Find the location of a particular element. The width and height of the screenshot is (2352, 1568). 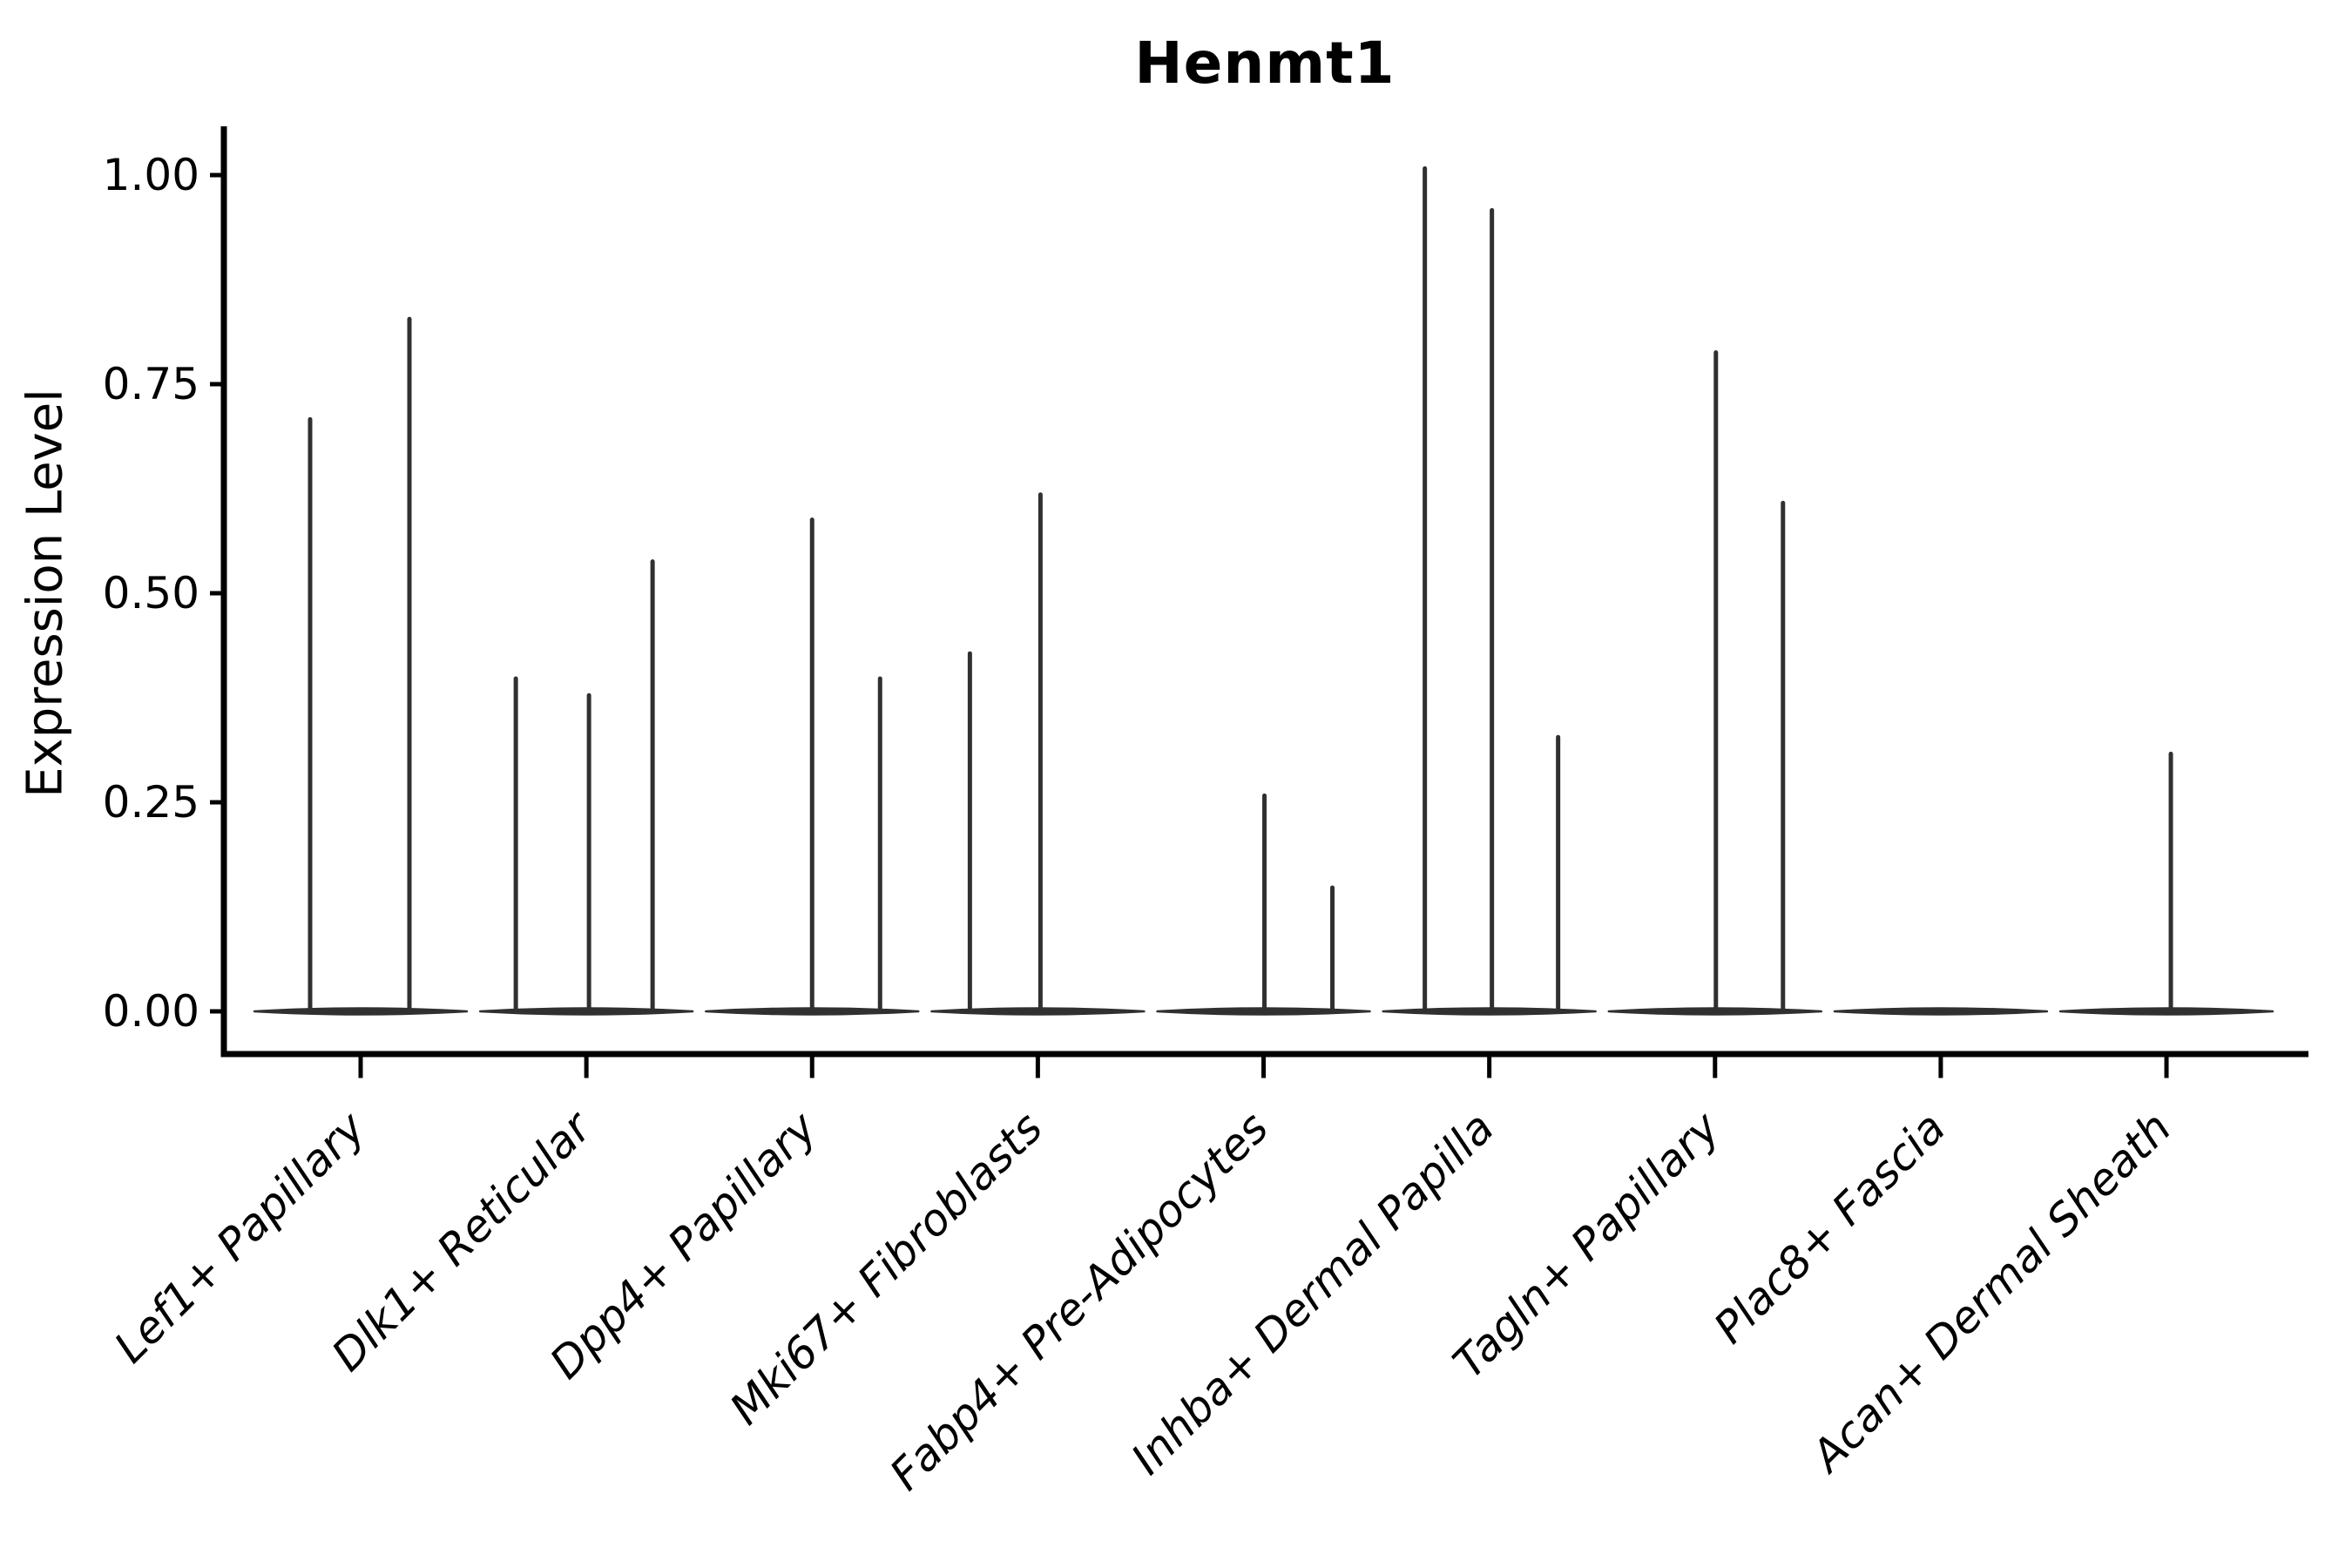

x-category-label: Fabp4+ Pre-Adipocytes is located at coordinates (1079, 1301).